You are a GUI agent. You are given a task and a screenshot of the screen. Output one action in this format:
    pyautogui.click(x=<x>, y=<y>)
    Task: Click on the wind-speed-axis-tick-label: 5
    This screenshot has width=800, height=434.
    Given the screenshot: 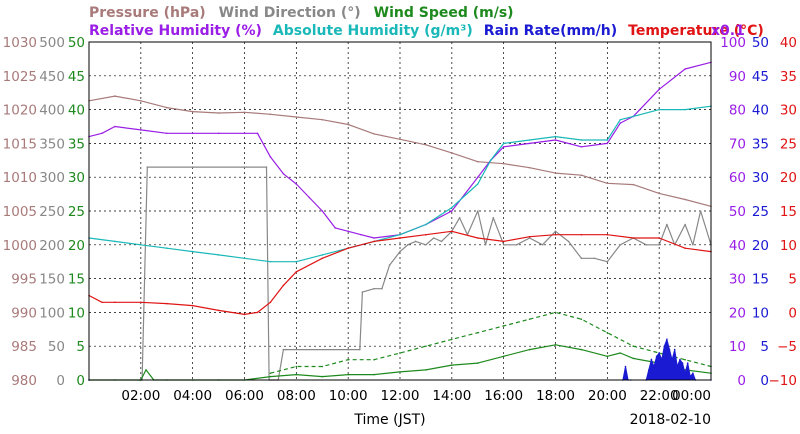 What is the action you would take?
    pyautogui.click(x=80, y=347)
    